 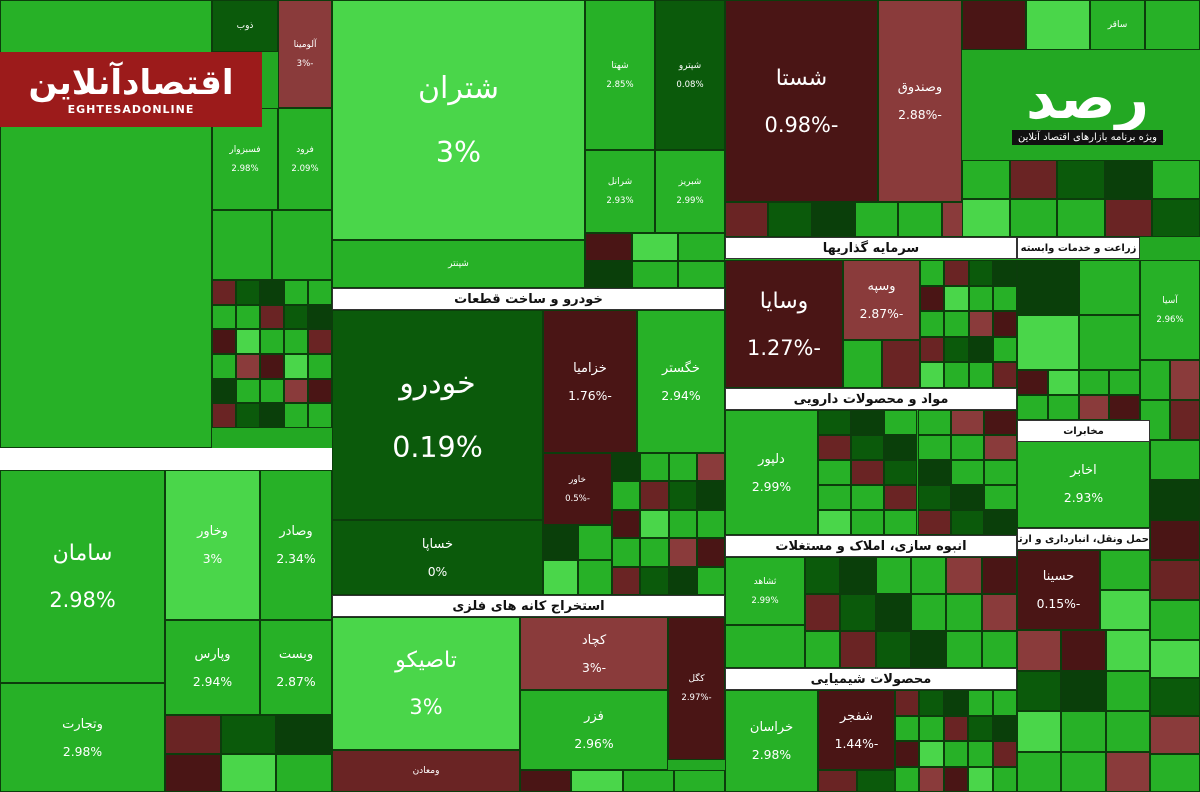 I want to click on tile: وصادر 2.34%, so click(x=296, y=545).